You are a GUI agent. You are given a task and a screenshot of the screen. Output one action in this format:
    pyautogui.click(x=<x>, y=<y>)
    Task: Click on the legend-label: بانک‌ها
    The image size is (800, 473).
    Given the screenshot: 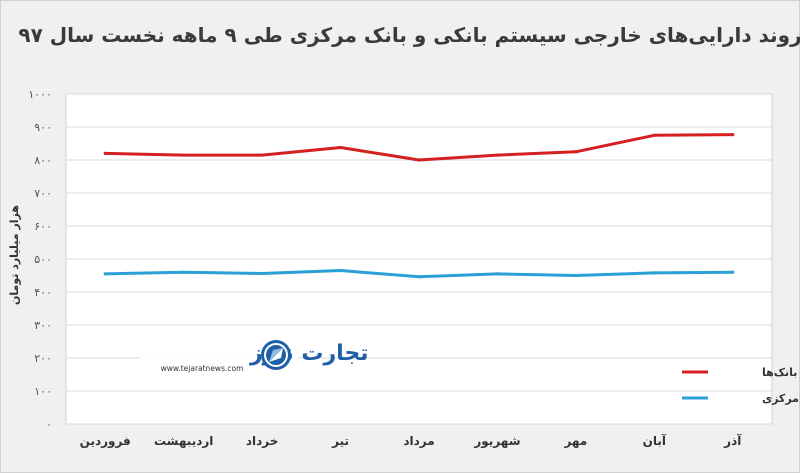 What is the action you would take?
    pyautogui.click(x=779, y=372)
    